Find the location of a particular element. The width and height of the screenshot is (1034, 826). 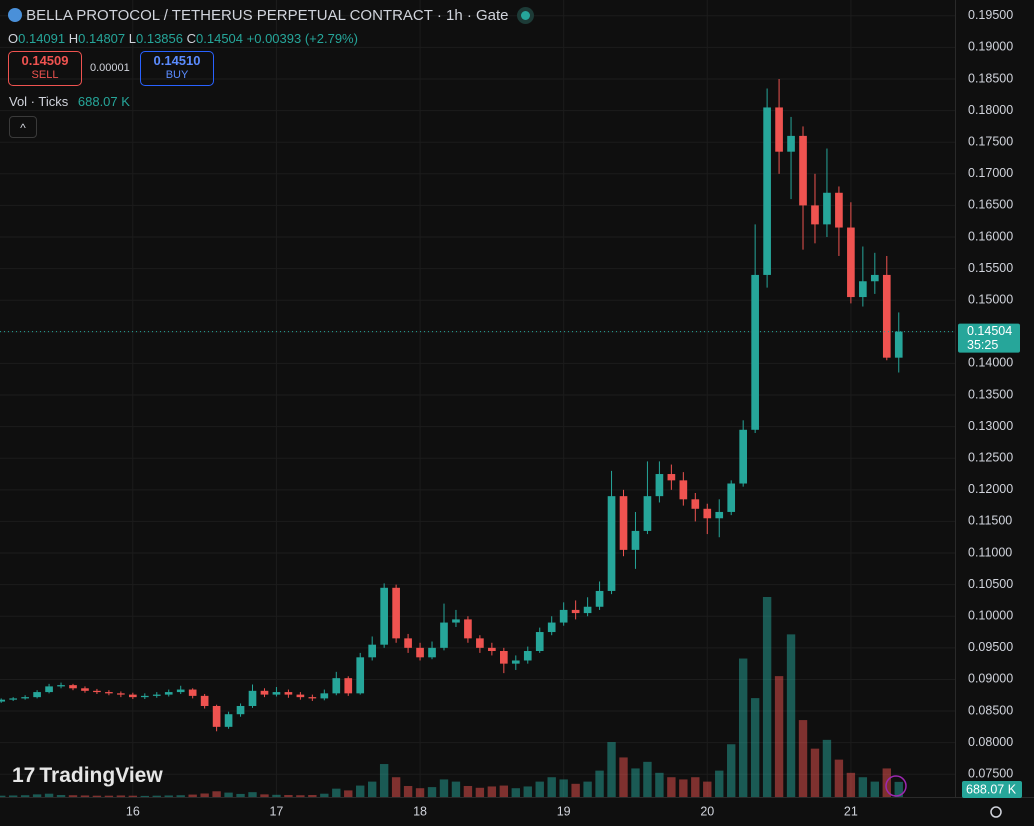

x-tick-label: 21 is located at coordinates (851, 811).